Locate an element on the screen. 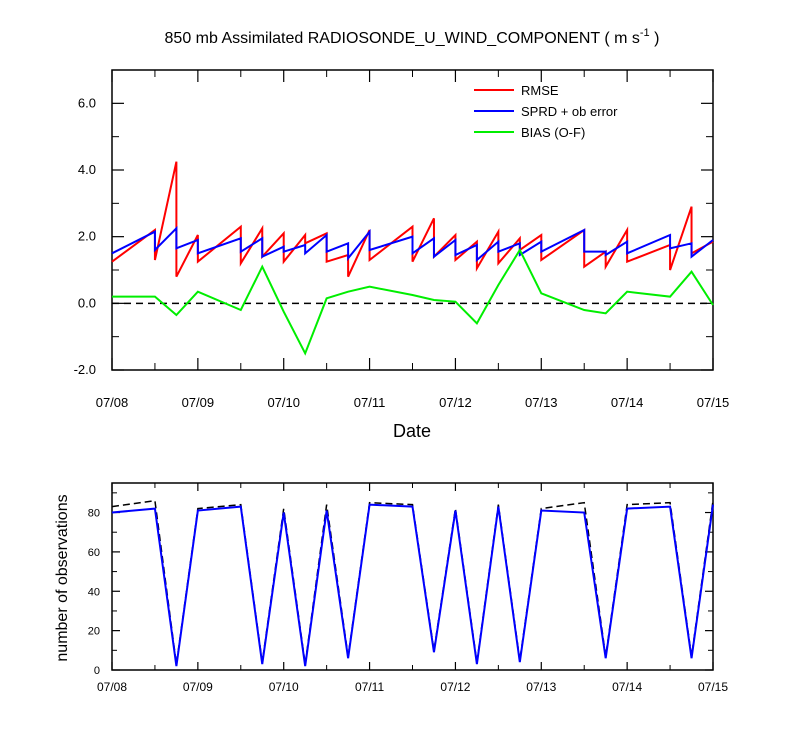  y-tick-label: 20 is located at coordinates (94, 632).